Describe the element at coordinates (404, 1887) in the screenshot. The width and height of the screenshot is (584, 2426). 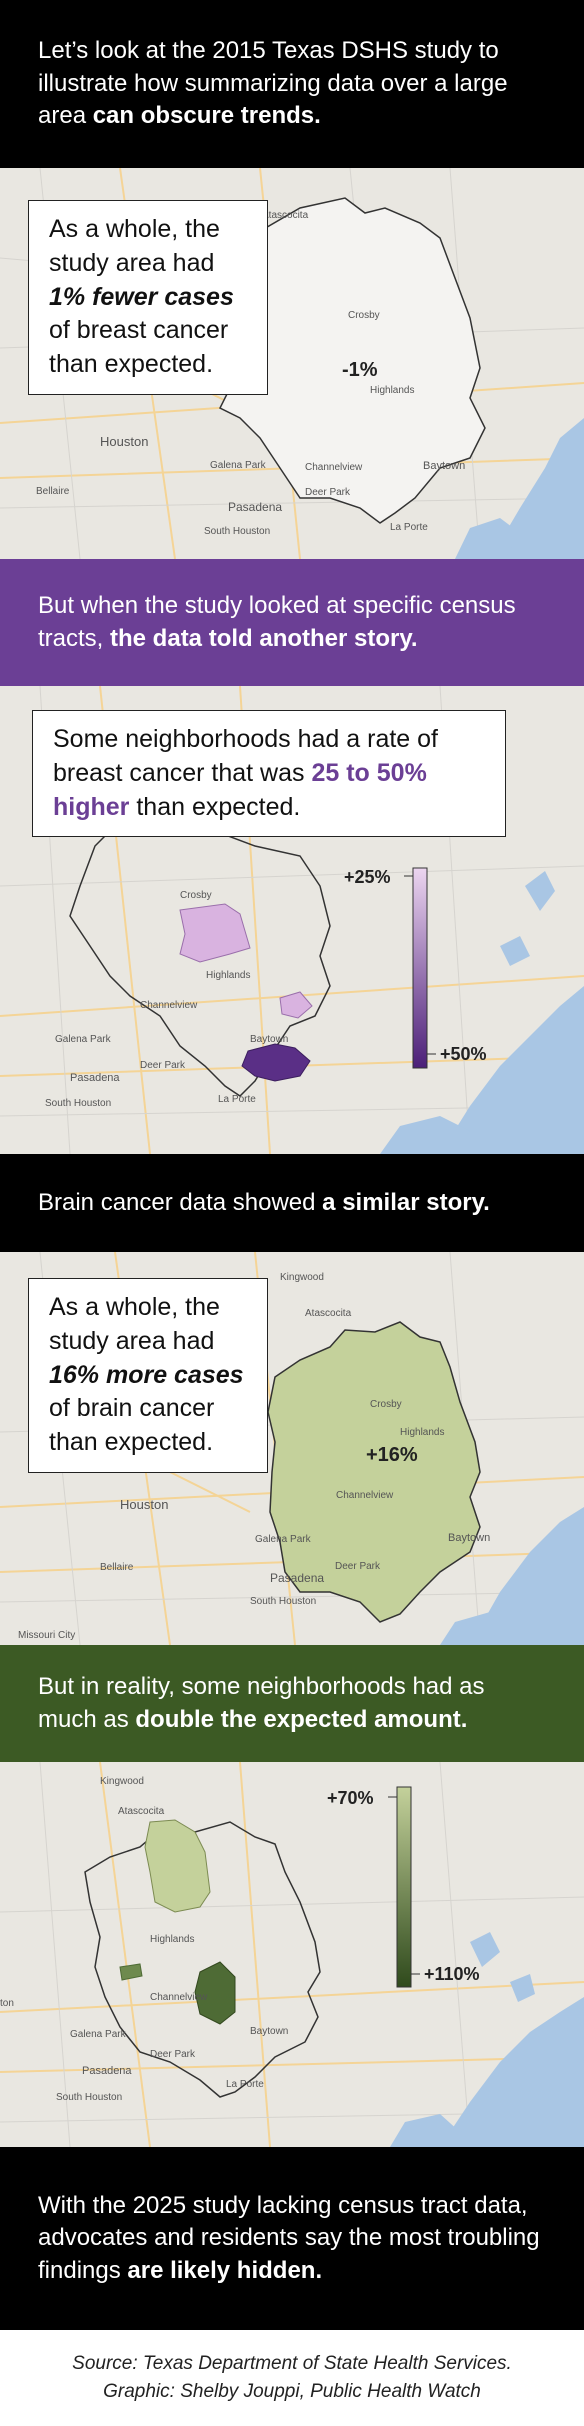
I see `brain-legend-bar` at that location.